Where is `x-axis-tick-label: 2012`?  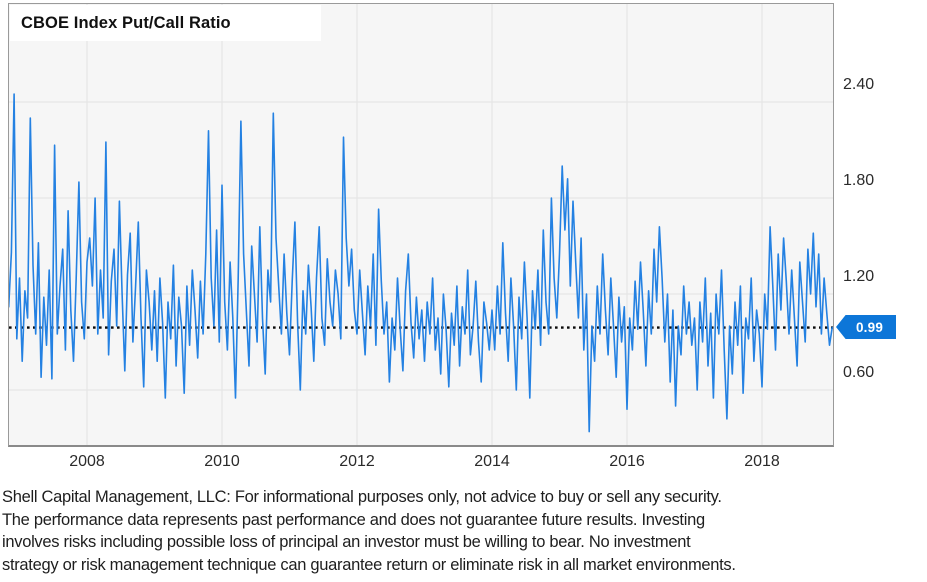 x-axis-tick-label: 2012 is located at coordinates (357, 461).